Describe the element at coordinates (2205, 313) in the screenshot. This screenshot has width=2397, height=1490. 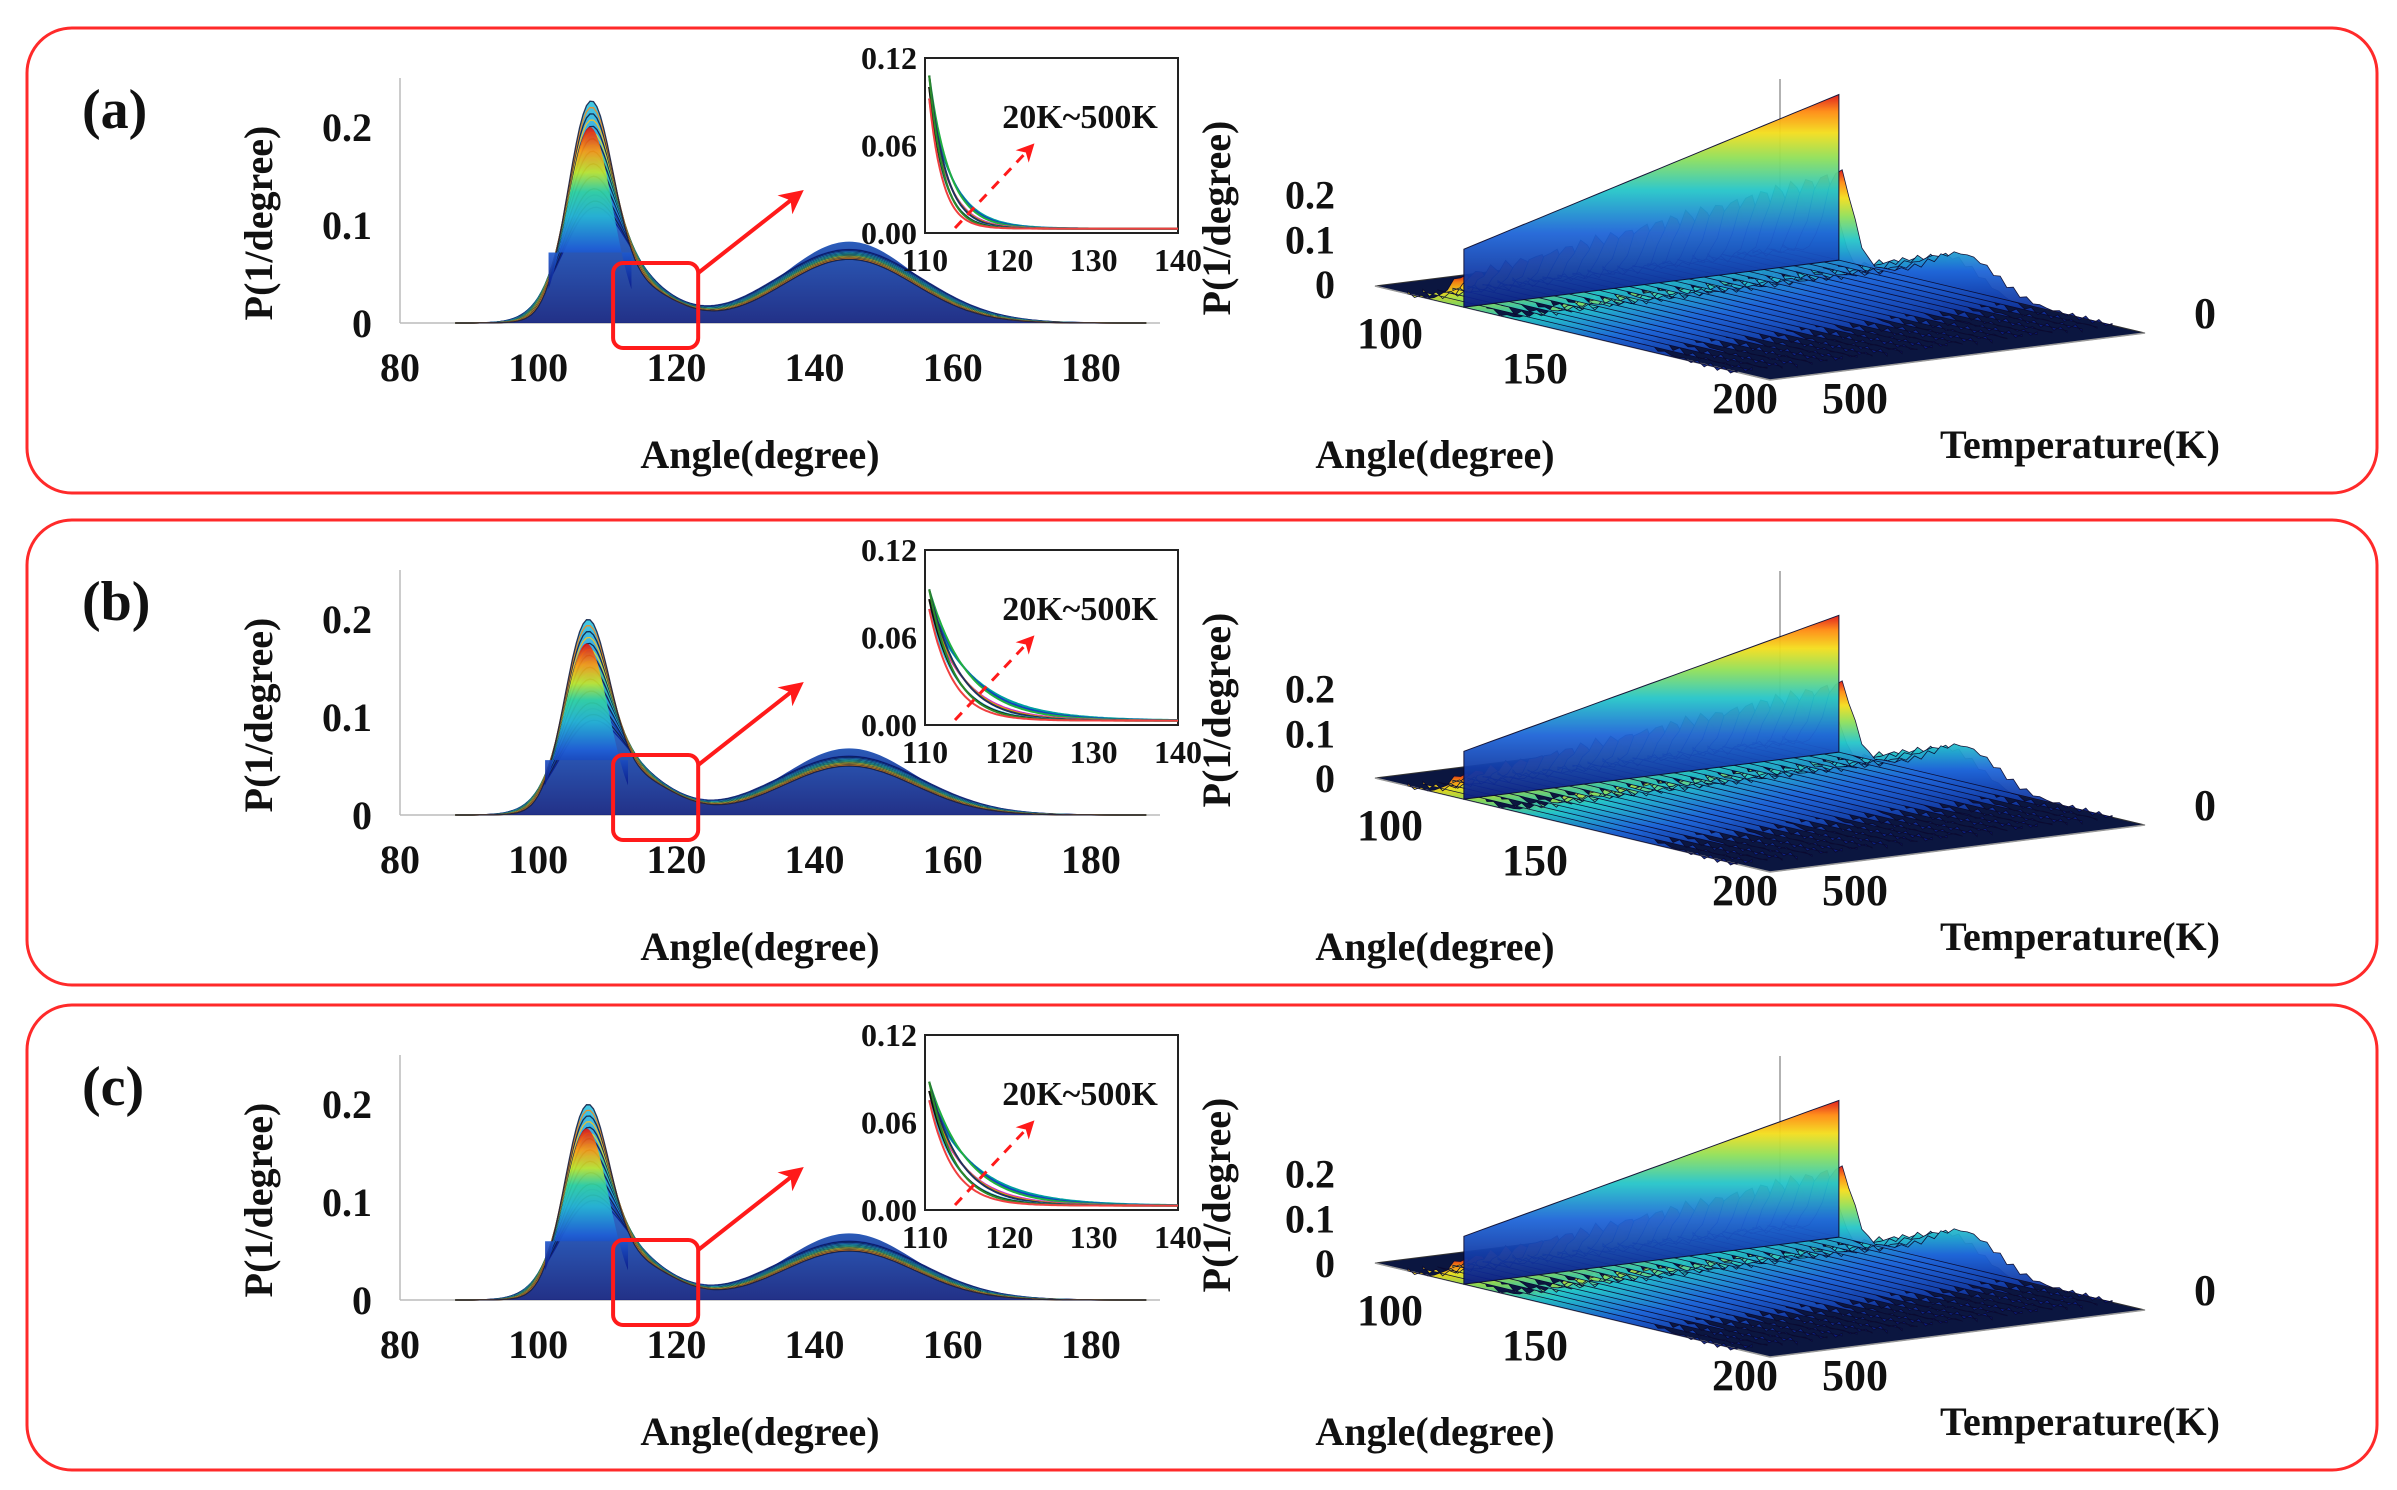
I see `temperature-tick-label: 0` at that location.